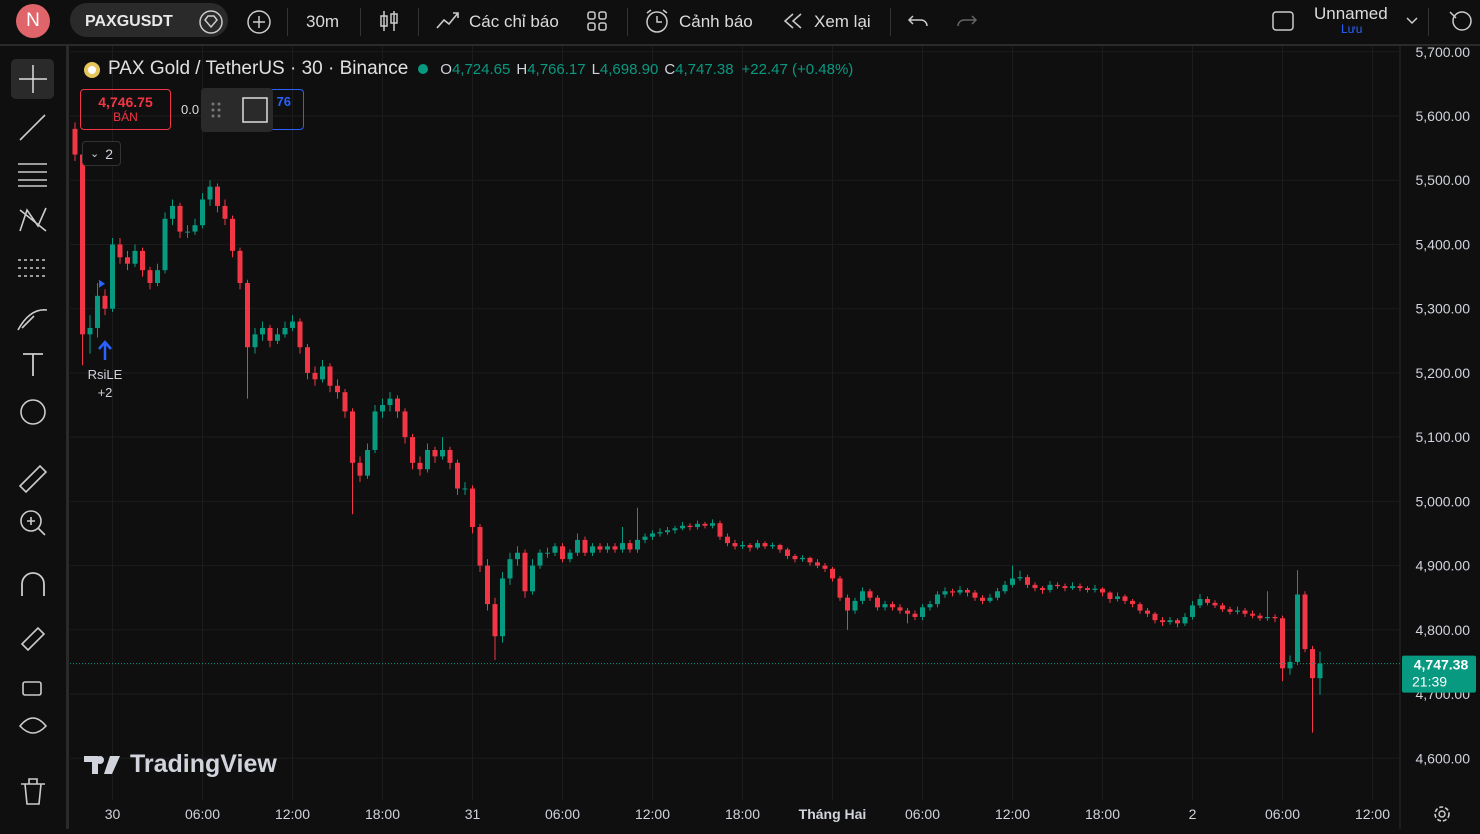  What do you see at coordinates (742, 814) in the screenshot?
I see `x-tick-label: 18:00` at bounding box center [742, 814].